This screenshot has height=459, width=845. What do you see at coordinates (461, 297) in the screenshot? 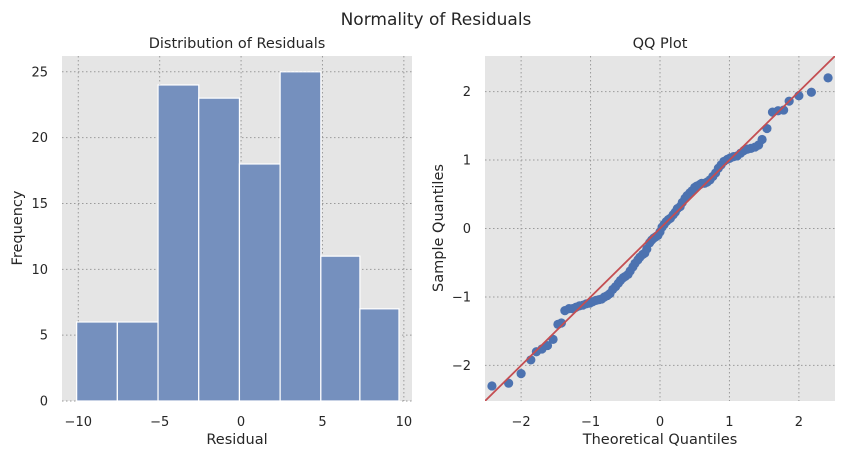
I see `y-tick-label: −1` at bounding box center [461, 297].